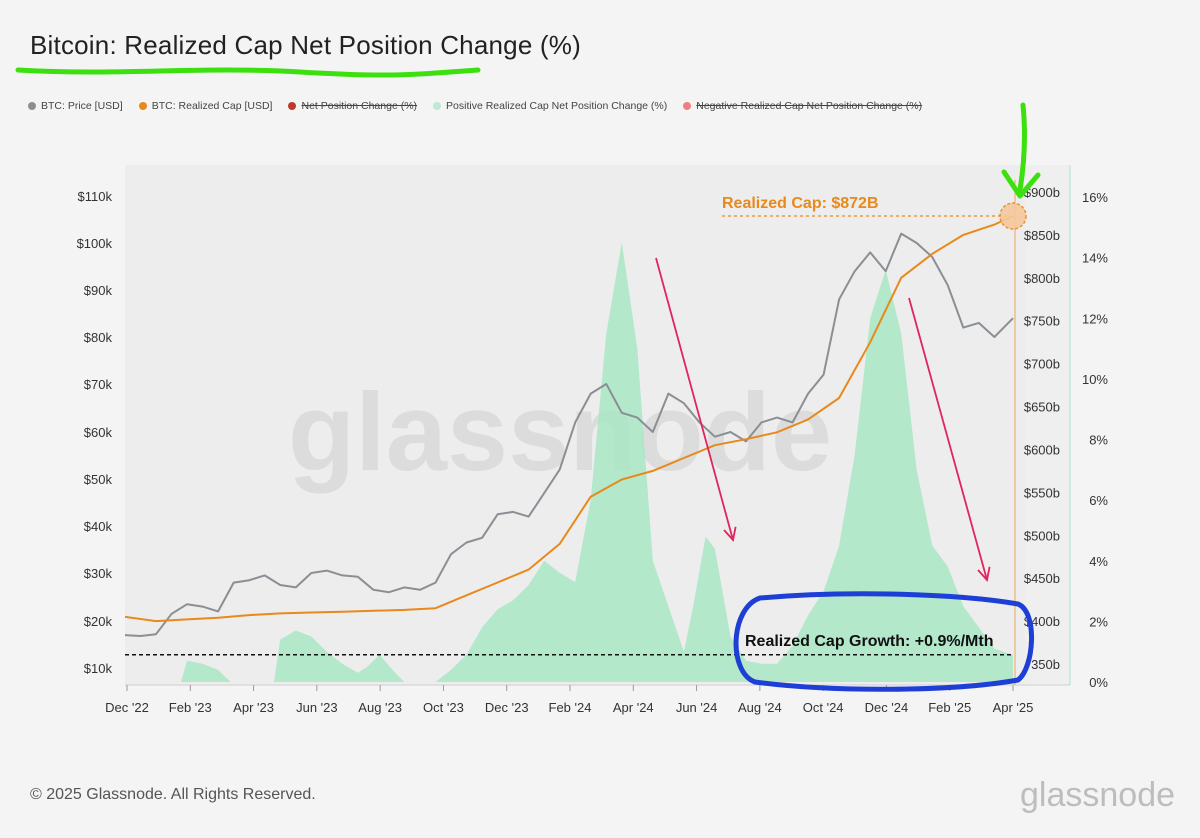 This screenshot has height=838, width=1200. I want to click on y-left-tick-label: $110k, so click(95, 196).